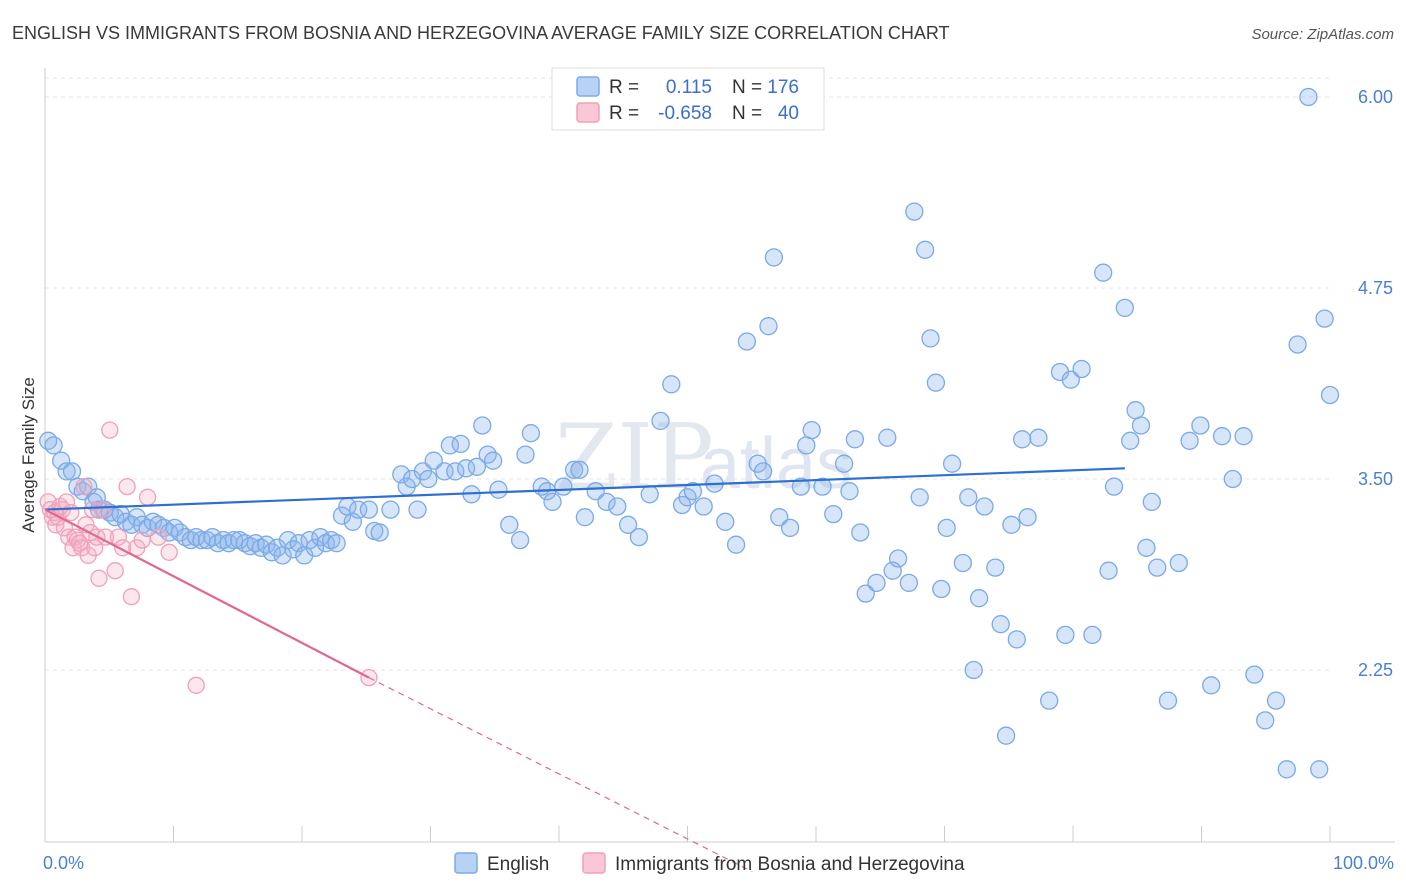 The width and height of the screenshot is (1406, 892). I want to click on bottom-legend-english: English, so click(518, 864).